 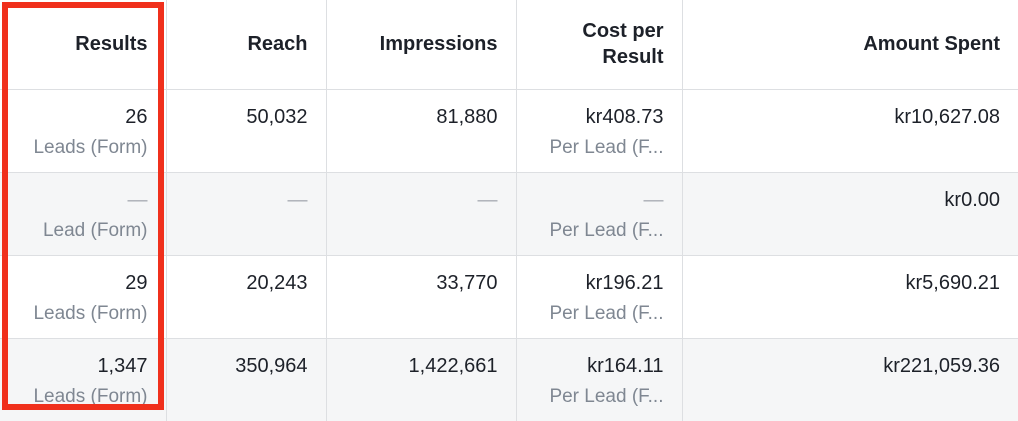 I want to click on cell-impressions: 33,770, so click(x=421, y=297).